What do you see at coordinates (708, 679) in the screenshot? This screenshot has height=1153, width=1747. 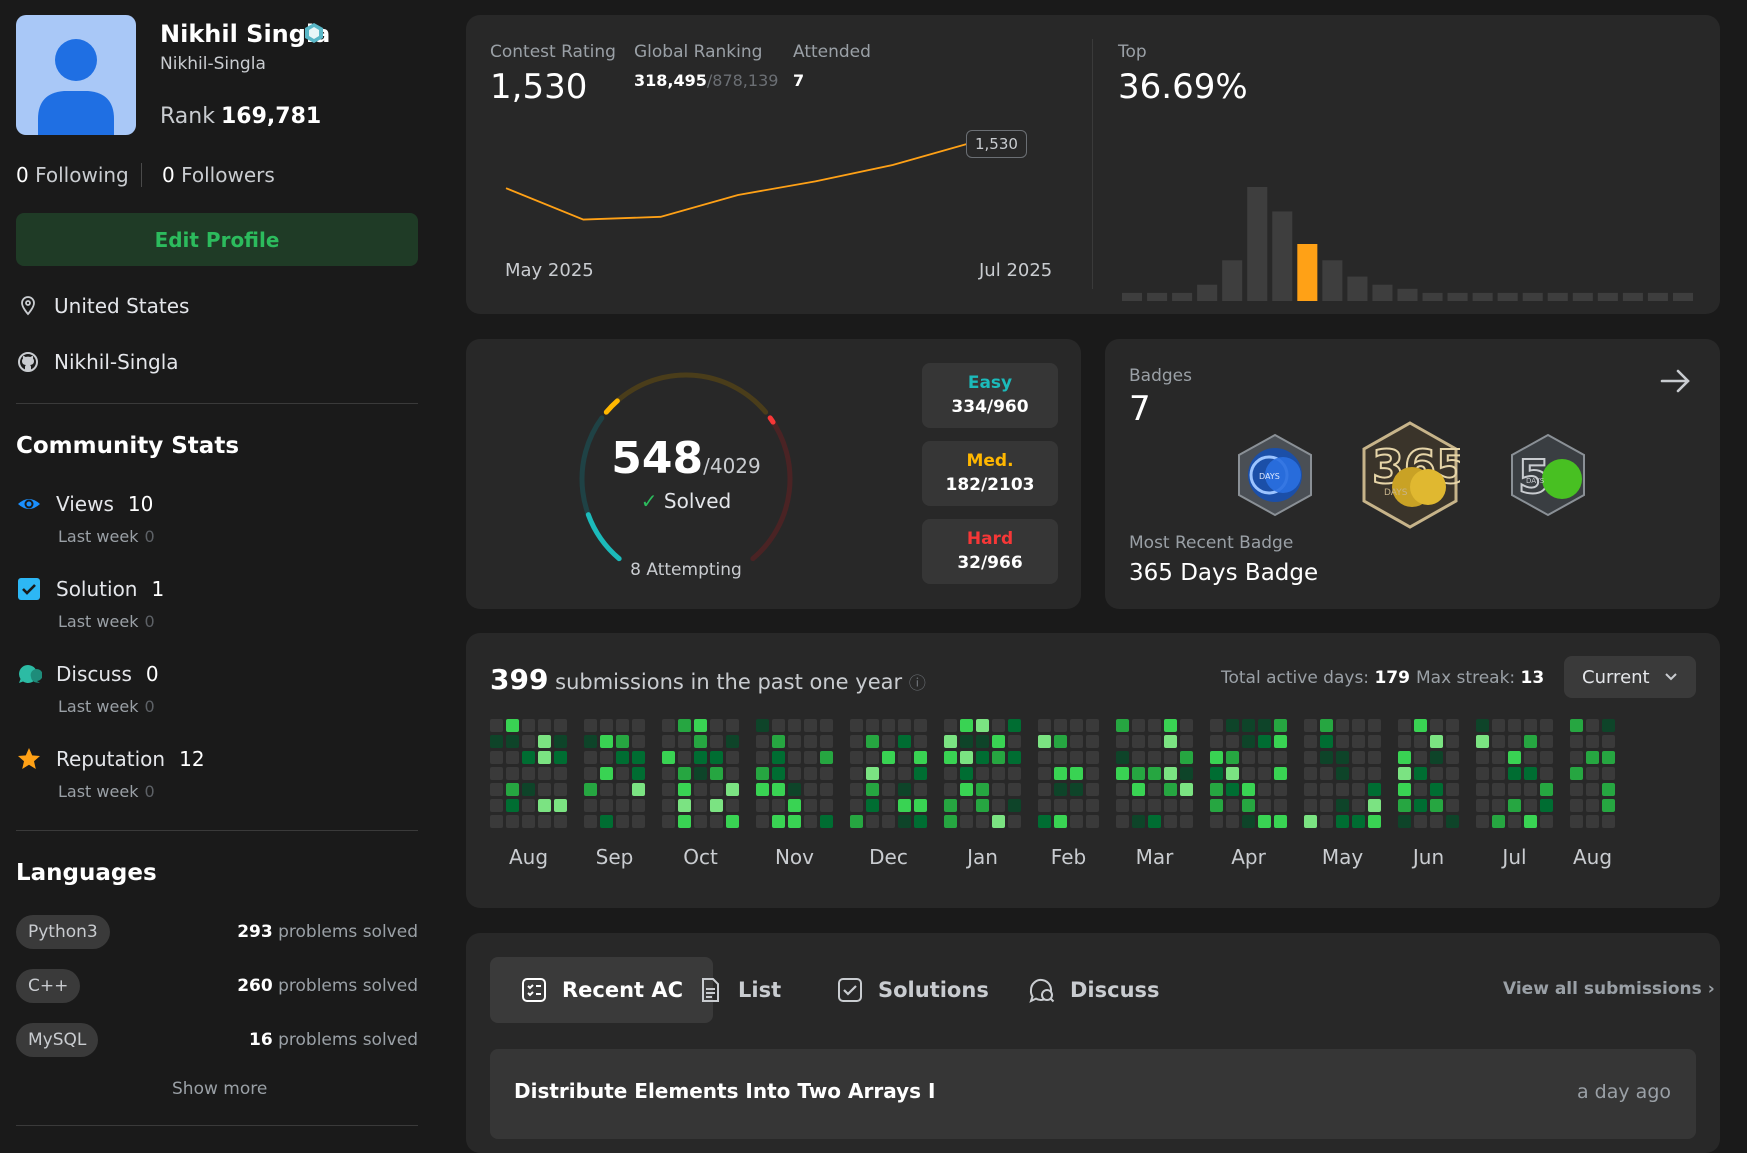 I see `submissions-summary: 399 submissions in the past one year ⓘ` at bounding box center [708, 679].